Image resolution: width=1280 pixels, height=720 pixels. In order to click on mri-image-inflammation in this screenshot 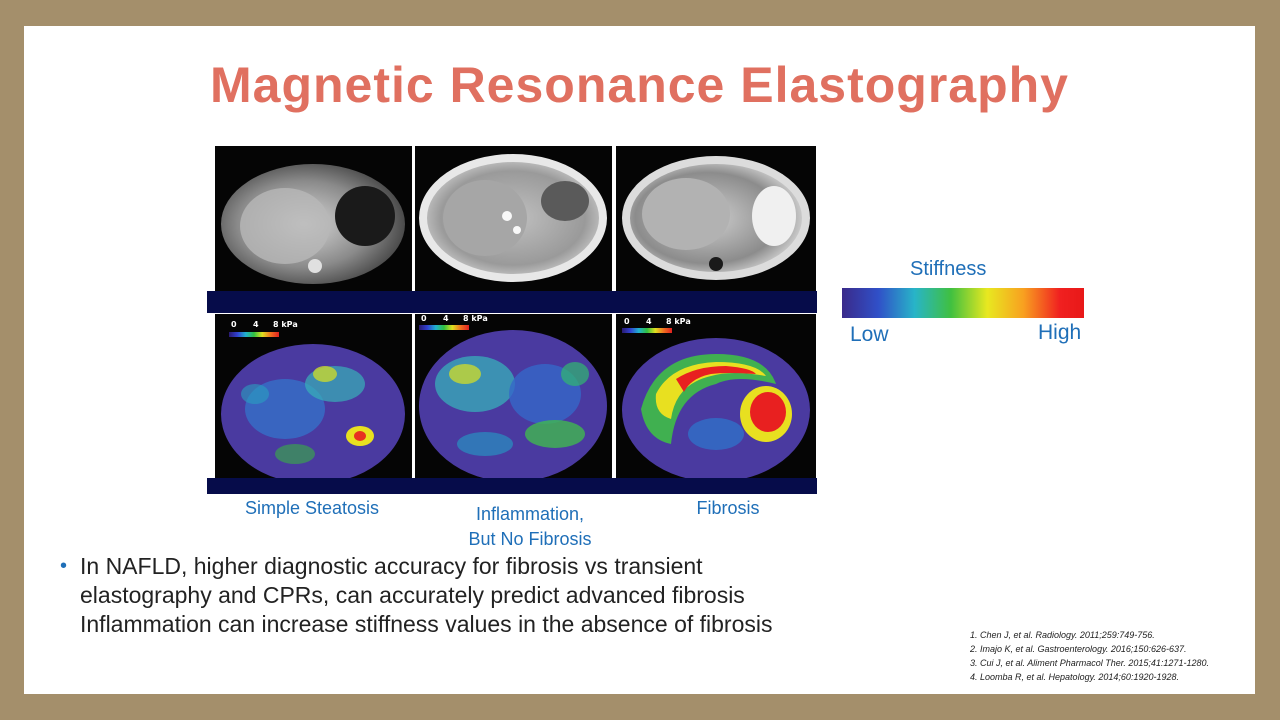, I will do `click(513, 218)`.